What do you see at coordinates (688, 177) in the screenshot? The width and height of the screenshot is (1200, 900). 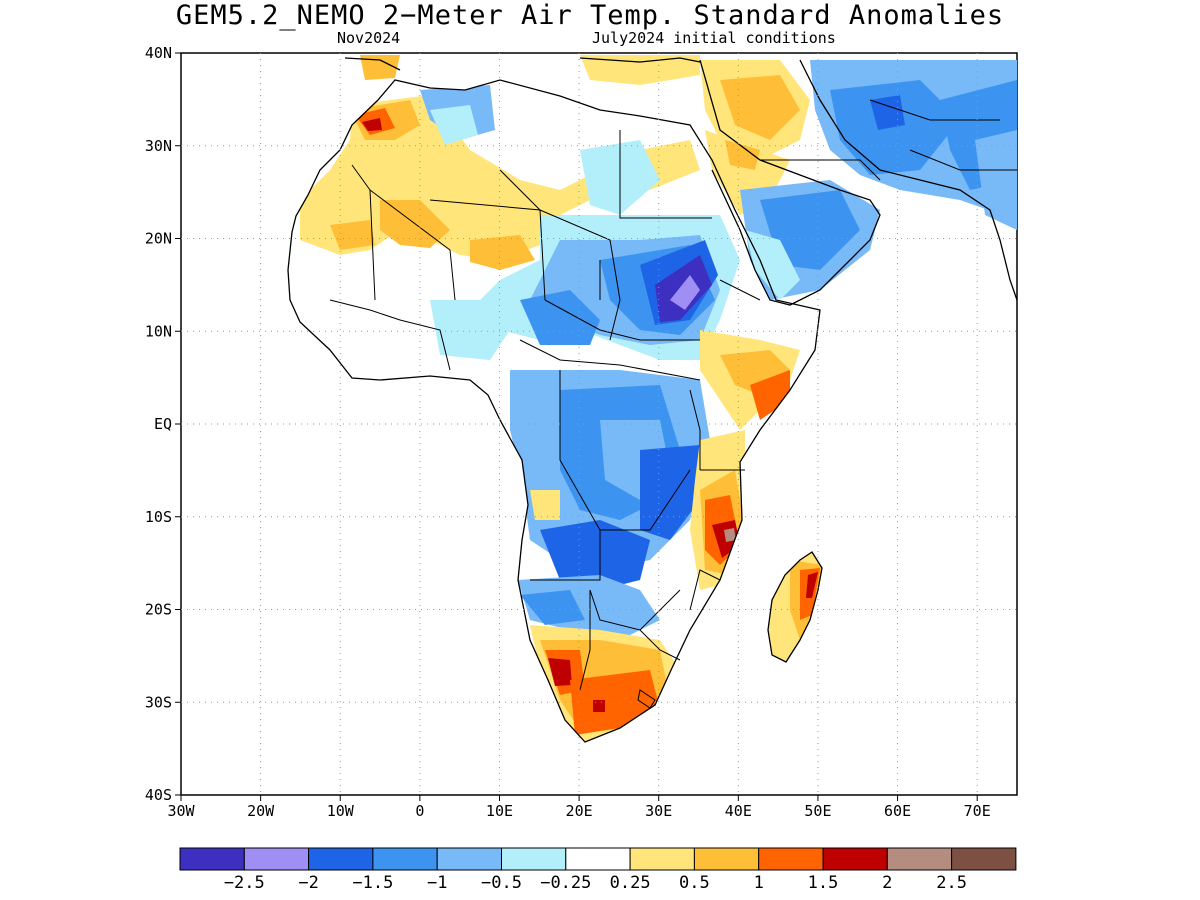 I see `arabia-anomaly-field` at bounding box center [688, 177].